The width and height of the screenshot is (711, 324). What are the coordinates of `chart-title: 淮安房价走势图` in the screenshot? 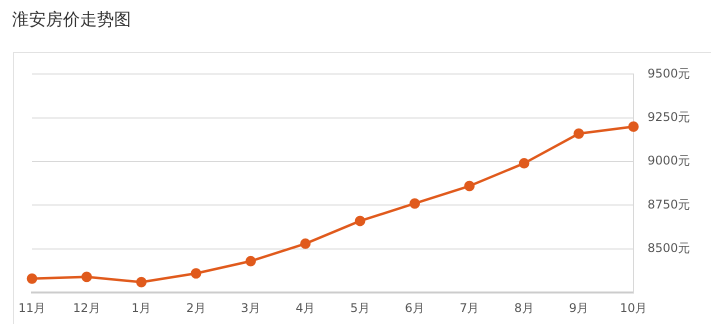 It's located at (71, 20).